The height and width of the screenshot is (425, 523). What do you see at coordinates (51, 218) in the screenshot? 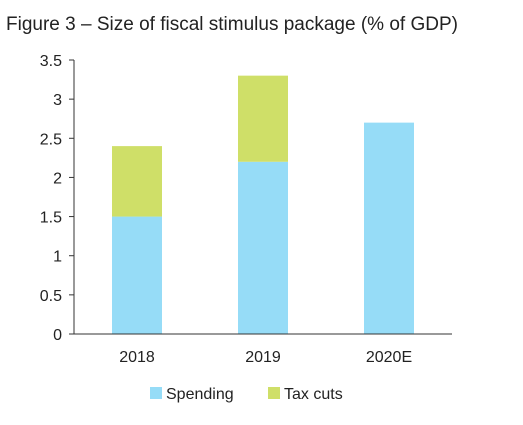
I see `y-tick-label: 1.5` at bounding box center [51, 218].